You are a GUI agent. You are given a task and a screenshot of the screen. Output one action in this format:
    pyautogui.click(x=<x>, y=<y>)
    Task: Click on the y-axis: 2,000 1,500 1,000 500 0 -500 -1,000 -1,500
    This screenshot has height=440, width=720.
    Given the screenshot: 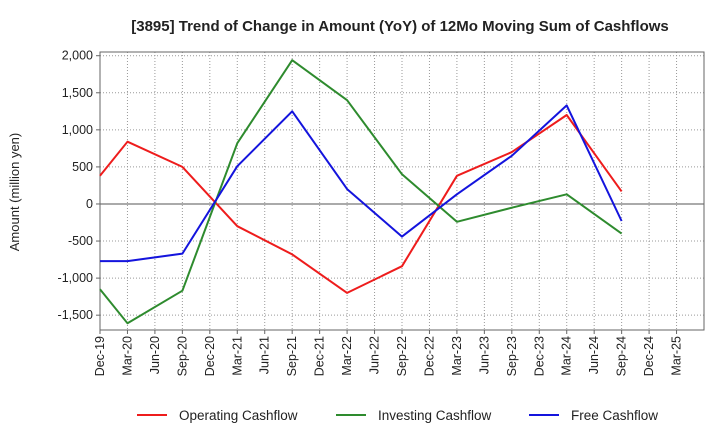 What is the action you would take?
    pyautogui.click(x=79, y=185)
    